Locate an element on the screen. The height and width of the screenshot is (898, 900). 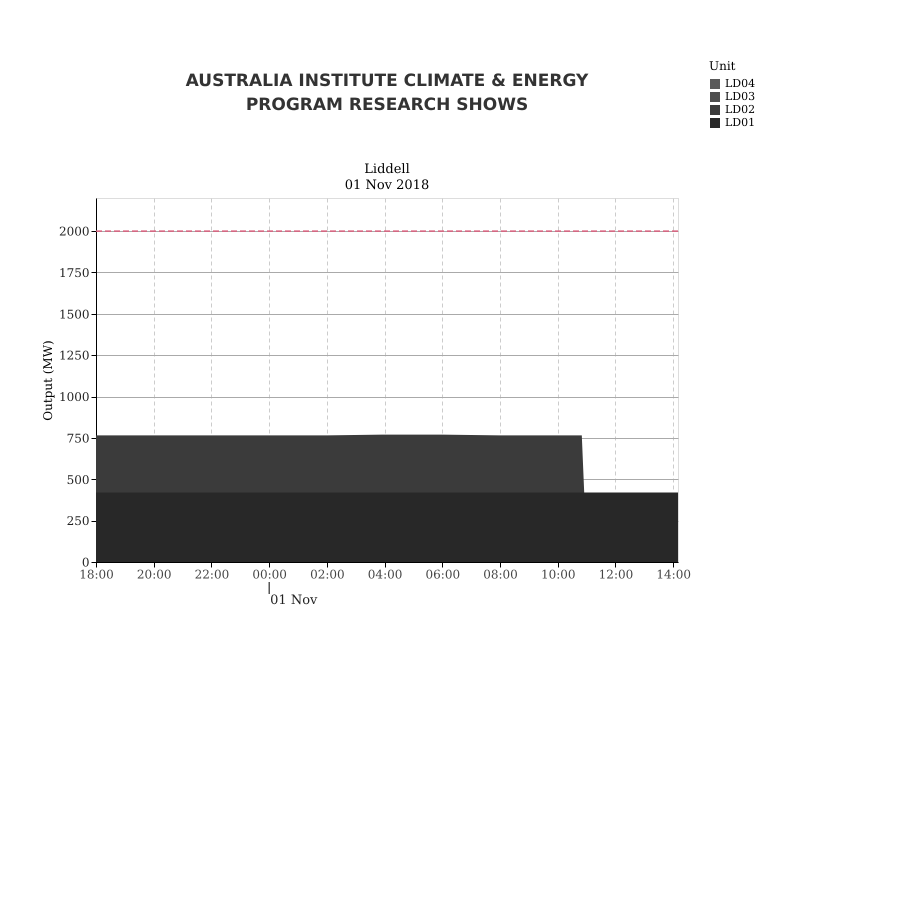
chart-subtitle: 01 Nov 2018 is located at coordinates (387, 185).